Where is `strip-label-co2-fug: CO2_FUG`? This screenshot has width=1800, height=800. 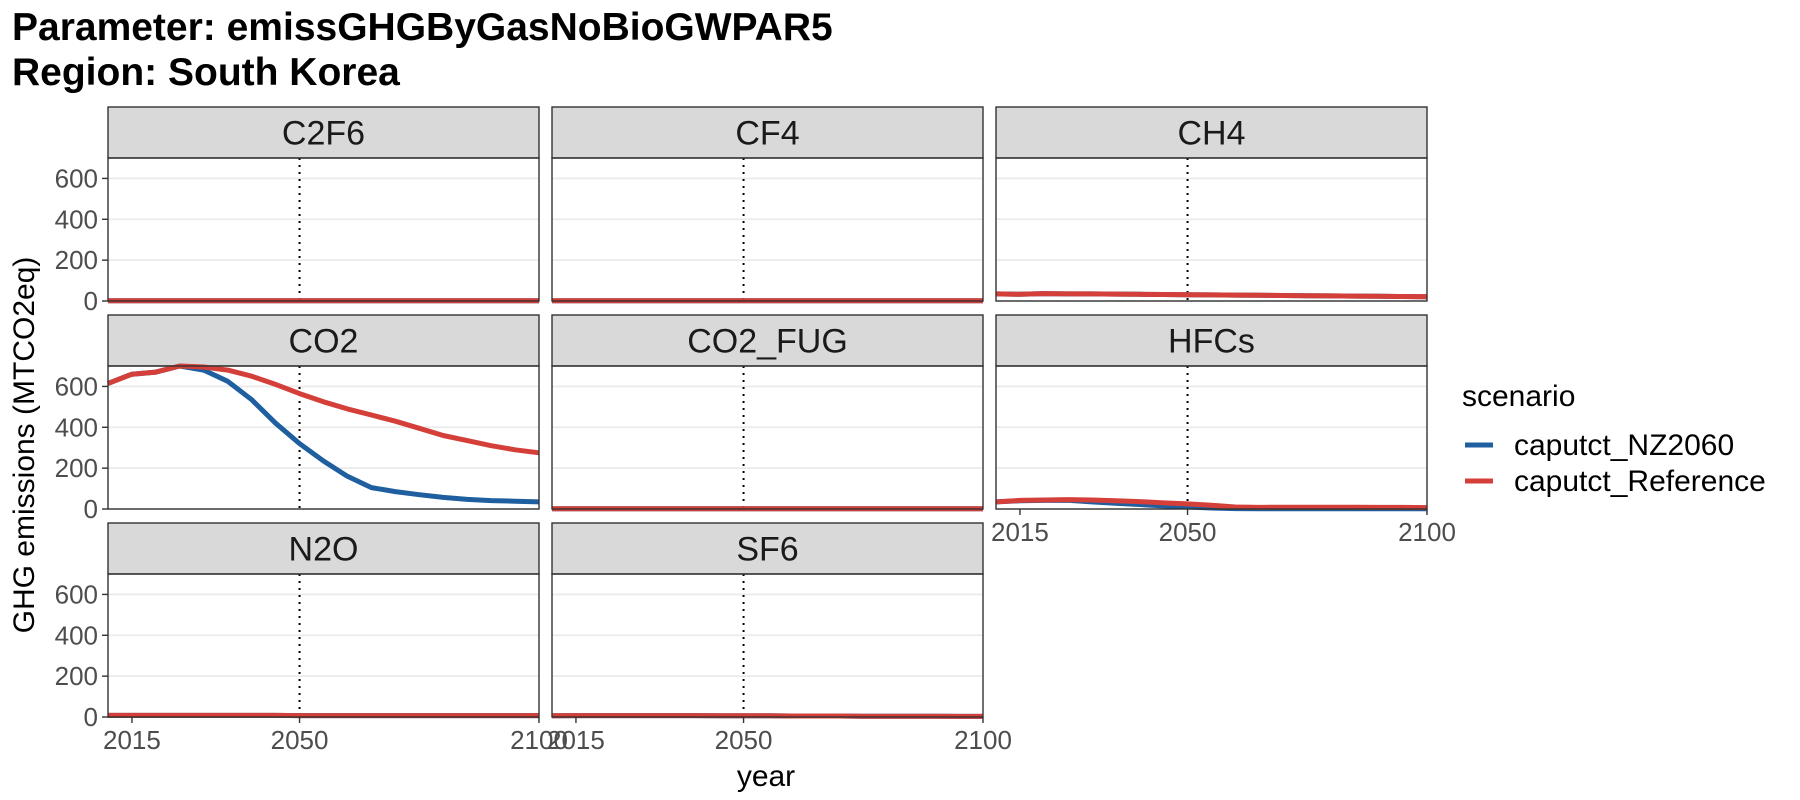
strip-label-co2-fug: CO2_FUG is located at coordinates (767, 342).